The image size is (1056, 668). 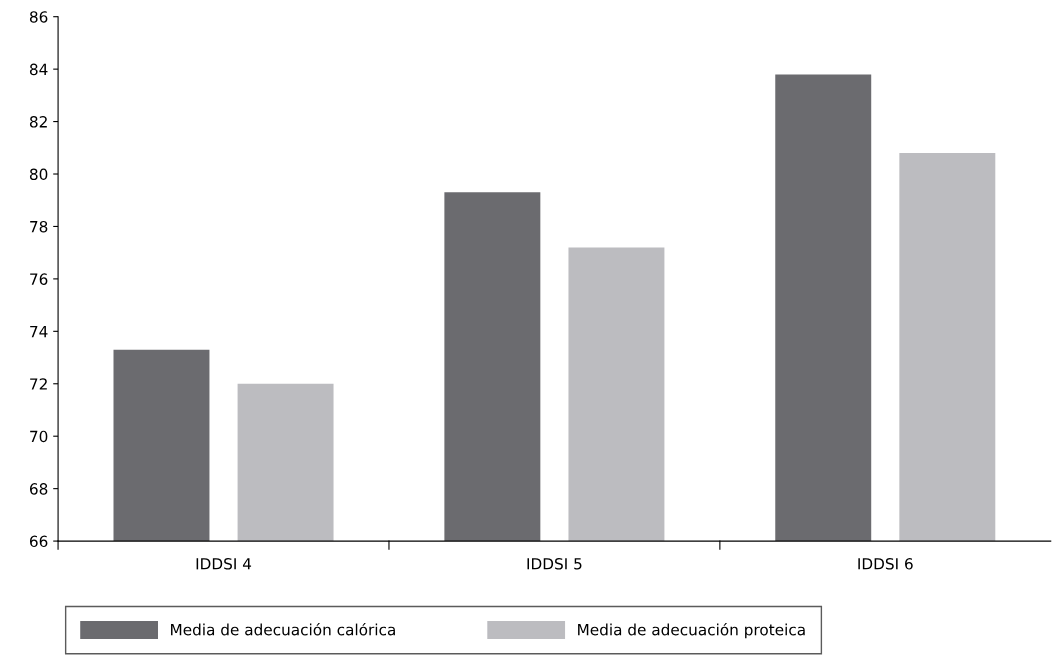 I want to click on x-tick-label: IDDSI 6, so click(x=885, y=564).